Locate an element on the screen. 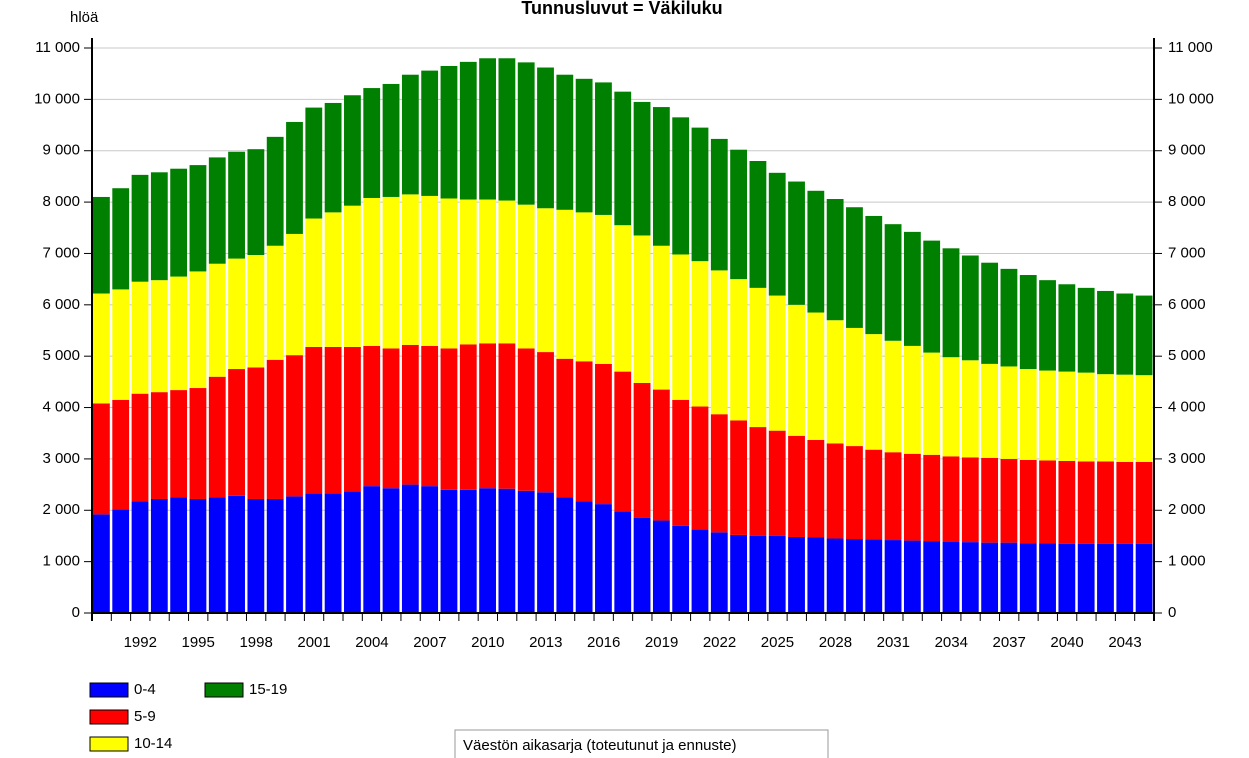 This screenshot has height=758, width=1249. legend-label: 0-4 is located at coordinates (145, 689).